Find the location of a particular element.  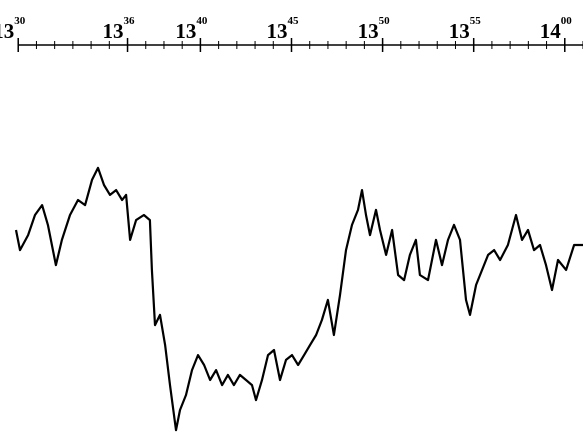

x-tick-label: 1336 is located at coordinates (119, 29).